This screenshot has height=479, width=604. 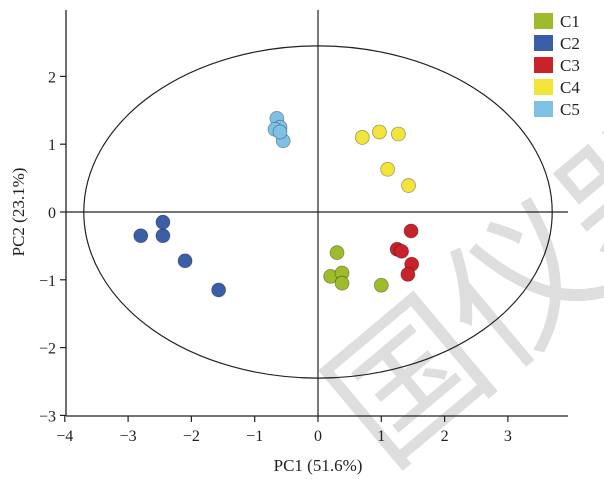 What do you see at coordinates (570, 21) in the screenshot?
I see `legend-label-c1: C1` at bounding box center [570, 21].